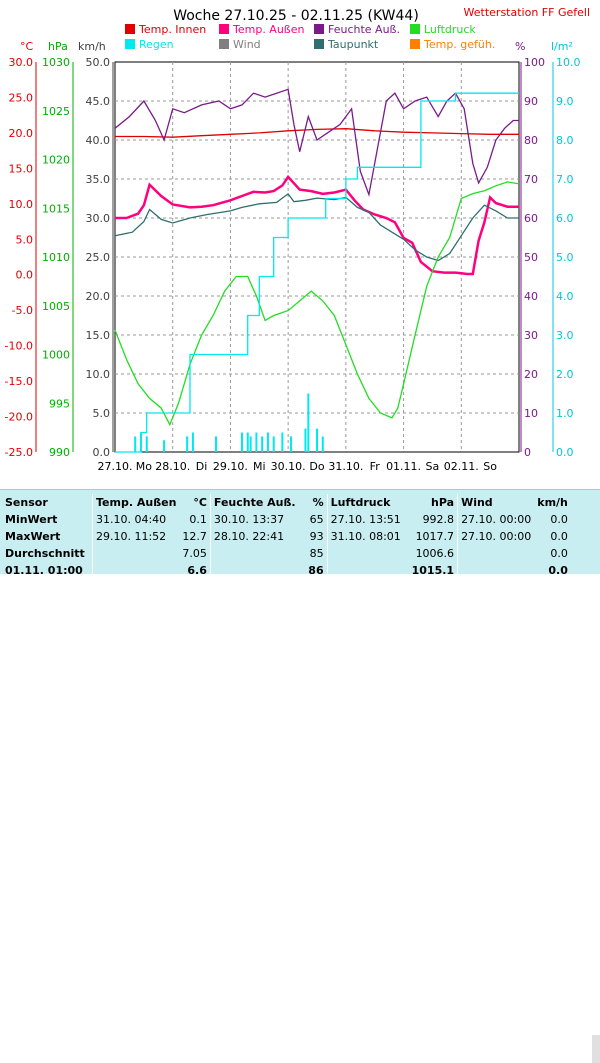  I want to click on x-tick-label: Sa, so click(433, 466).